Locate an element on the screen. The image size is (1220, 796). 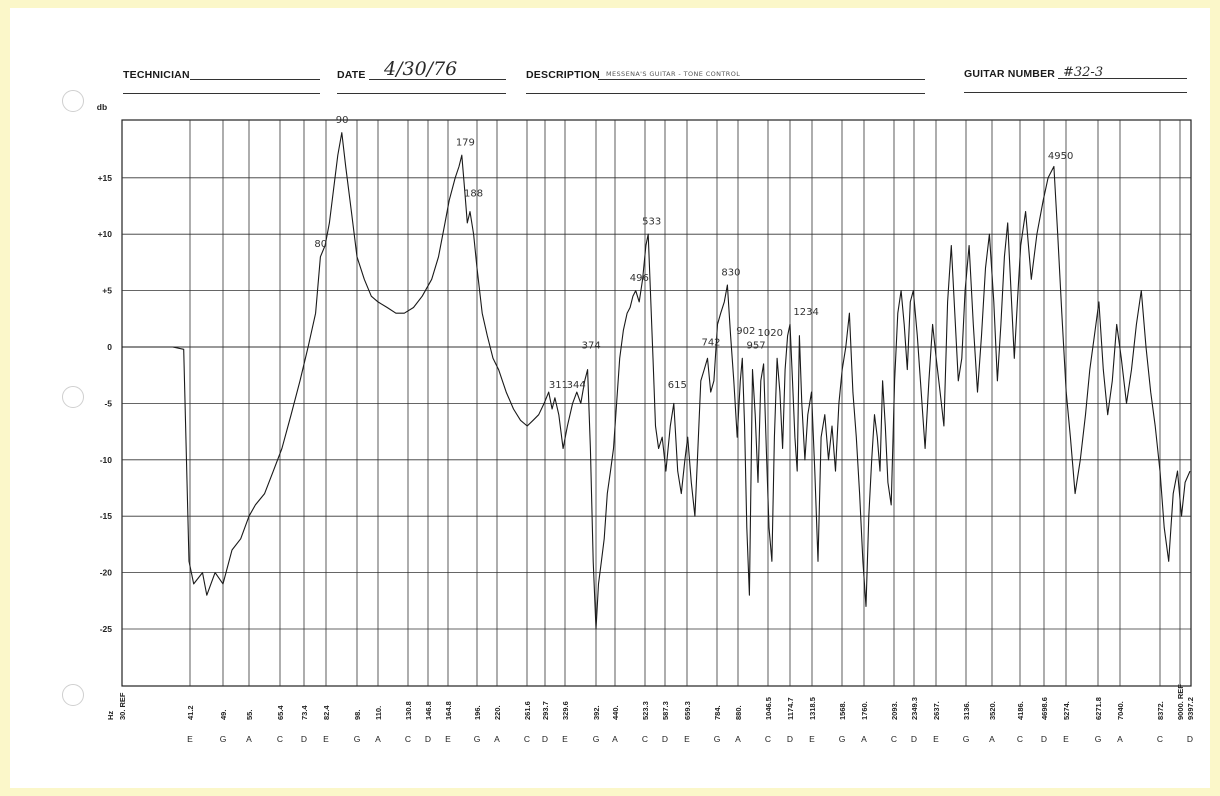
x-tick-freq-label: 293.7 is located at coordinates (545, 710).